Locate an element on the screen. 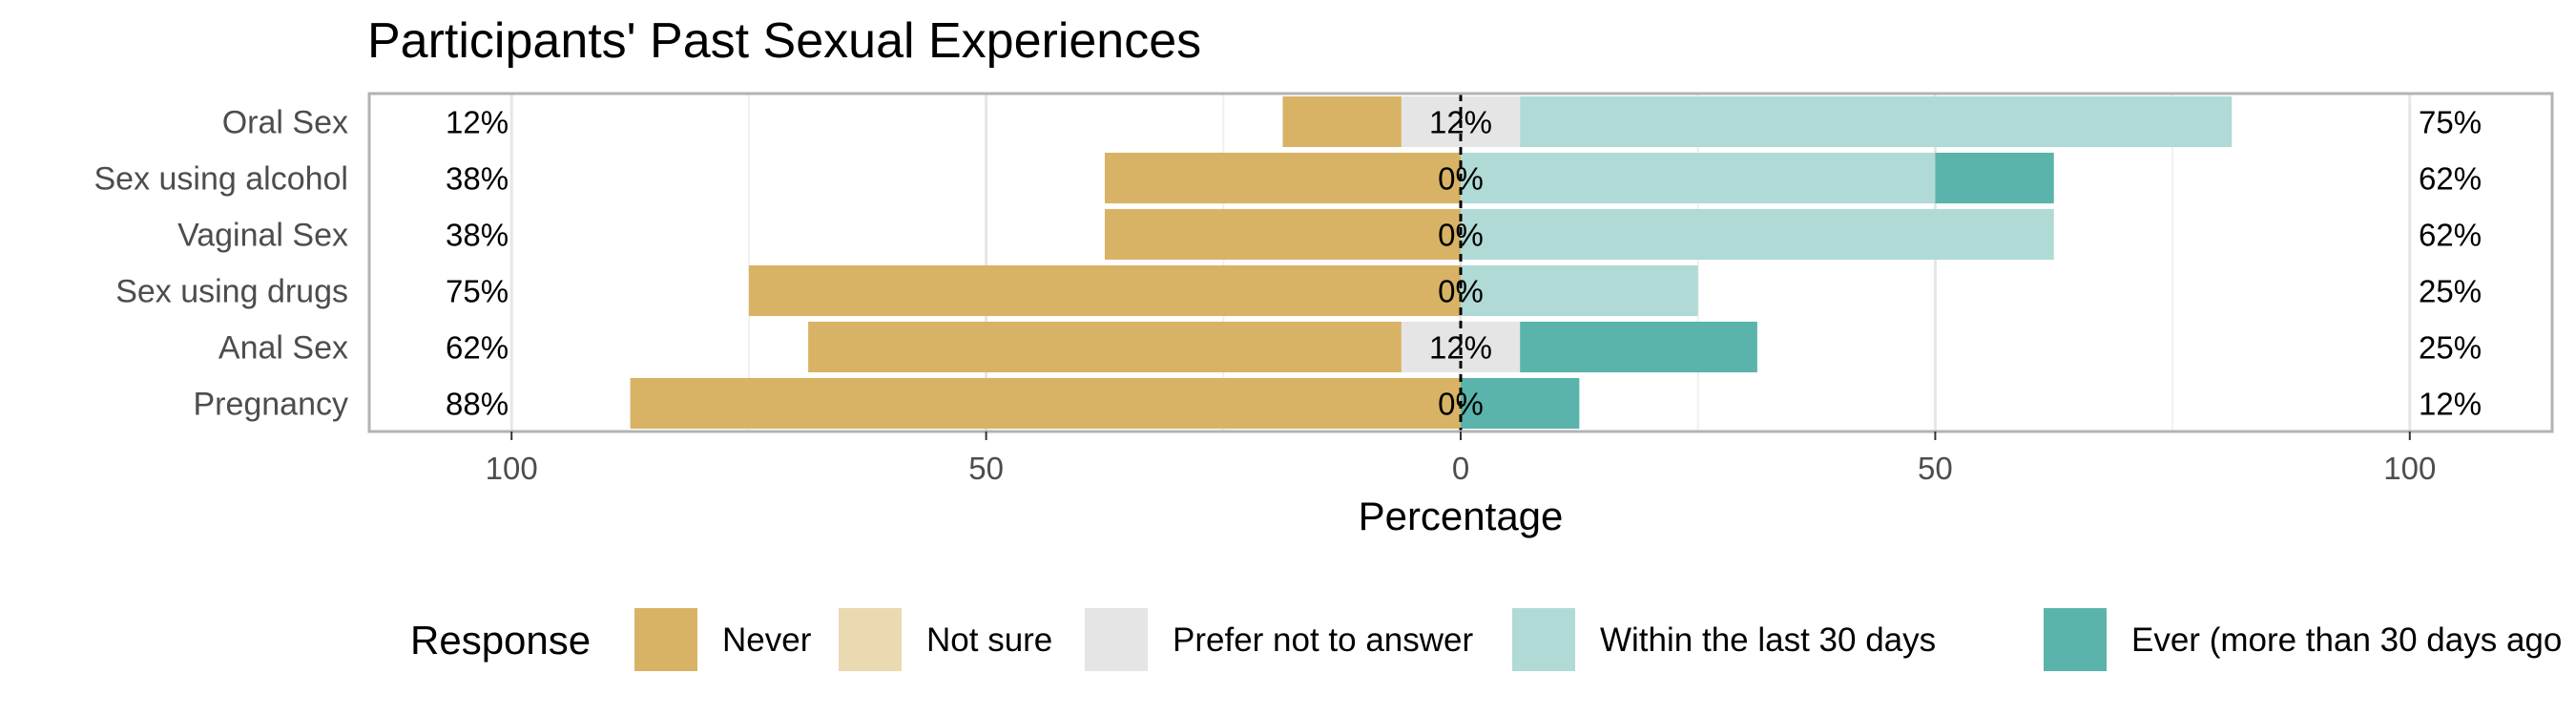  category-label: Pregnancy is located at coordinates (270, 405).